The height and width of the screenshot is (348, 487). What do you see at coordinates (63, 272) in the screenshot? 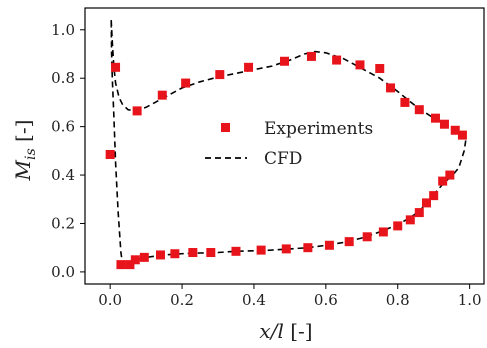
I see `y-tick-label: 0.0` at bounding box center [63, 272].